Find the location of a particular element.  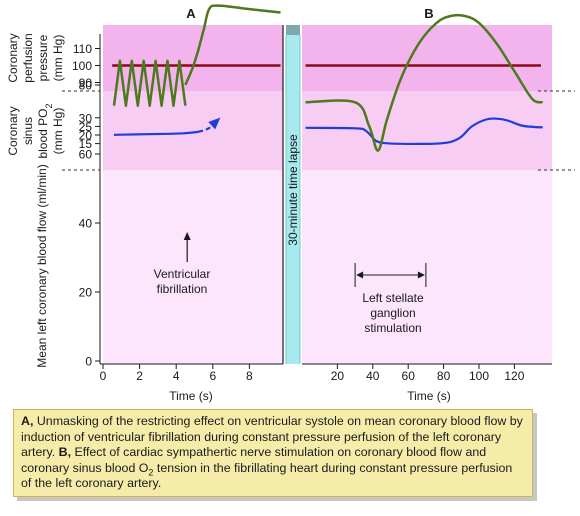

panel-a-flow-band is located at coordinates (193, 267).